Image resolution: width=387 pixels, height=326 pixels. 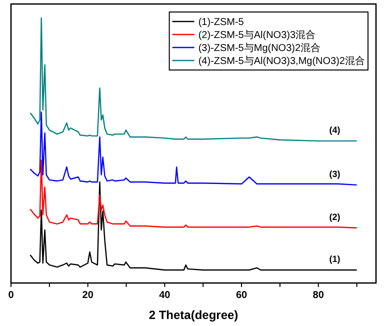 I want to click on x-tick-label: 40, so click(x=165, y=295).